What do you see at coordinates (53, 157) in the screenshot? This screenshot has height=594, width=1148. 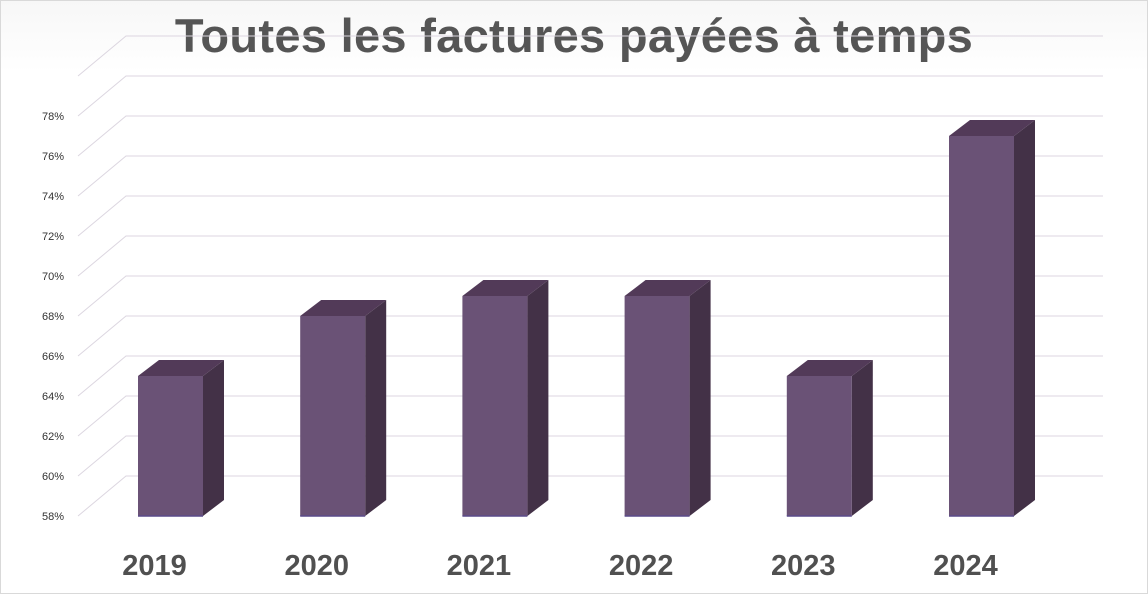 I see `y-tick-label: 76%` at bounding box center [53, 157].